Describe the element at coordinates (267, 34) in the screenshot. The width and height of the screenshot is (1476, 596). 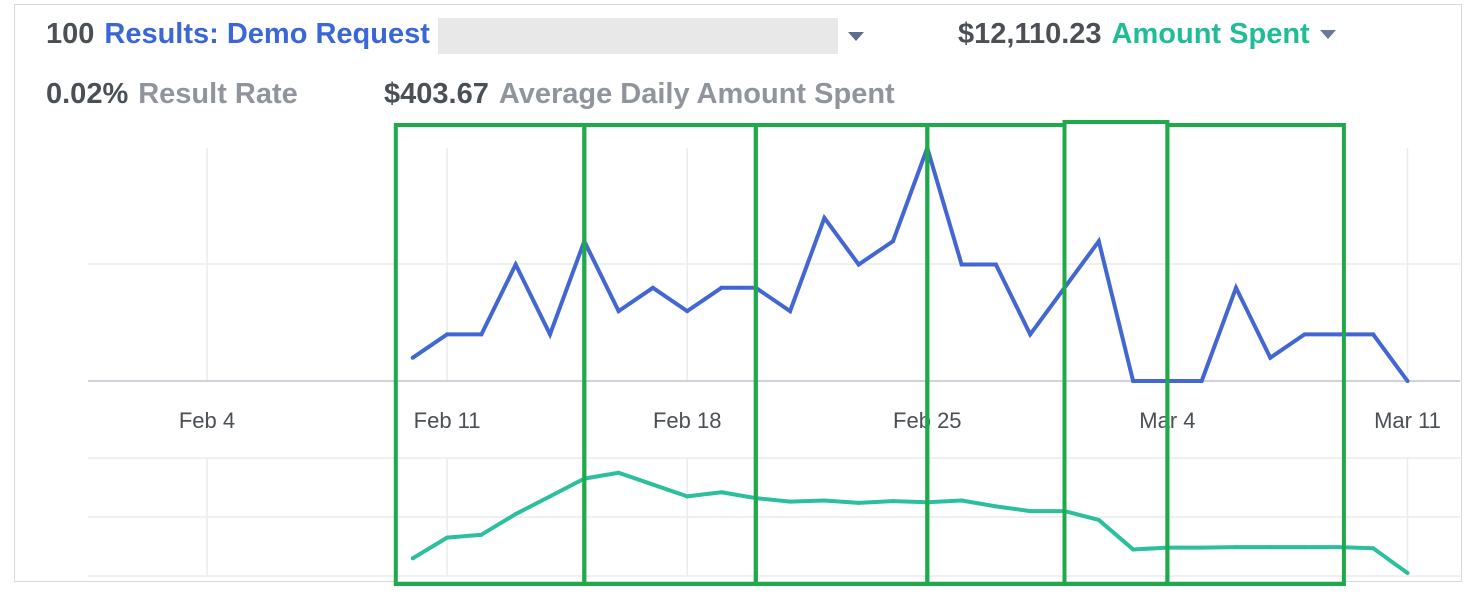
I see `results-metric-selector: Results: Demo Request` at that location.